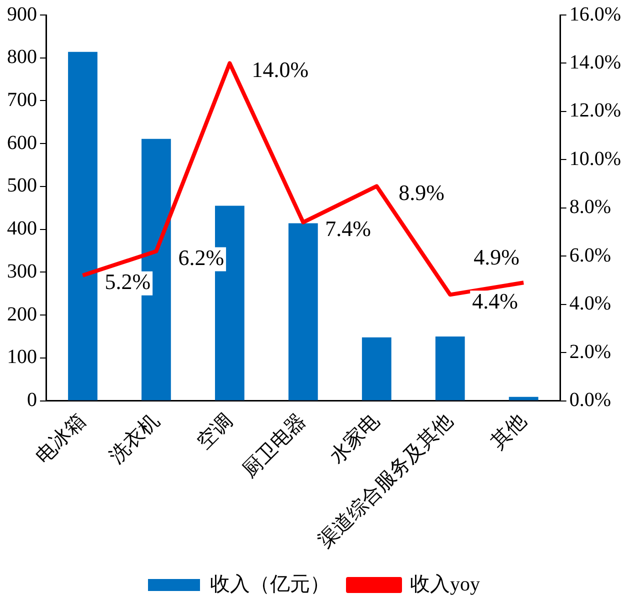  Describe the element at coordinates (22, 185) in the screenshot. I see `y-tick-label: 500` at that location.